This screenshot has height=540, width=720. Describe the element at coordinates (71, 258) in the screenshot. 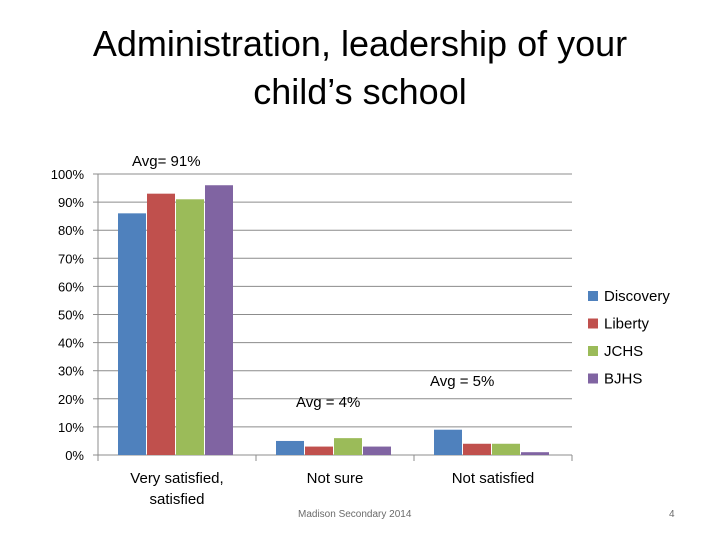

I see `y-tick-label: 70%` at that location.